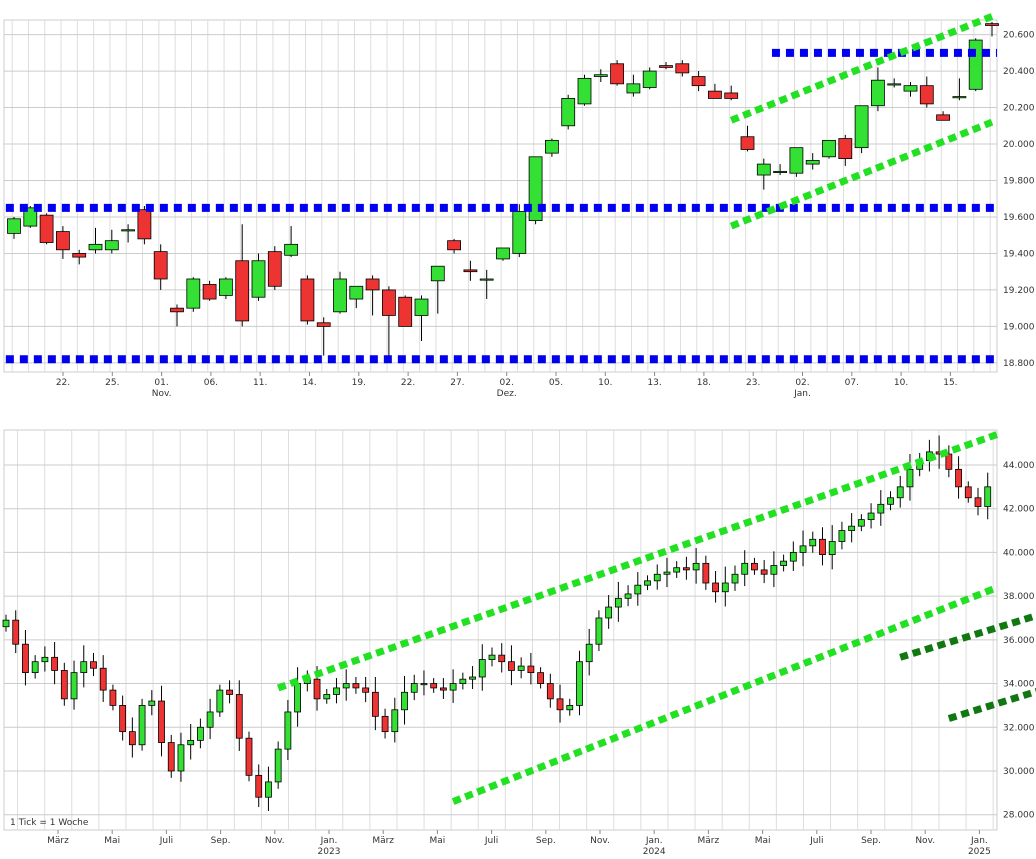 This screenshot has width=1036, height=859. I want to click on x-tick-label: 23., so click(753, 383).